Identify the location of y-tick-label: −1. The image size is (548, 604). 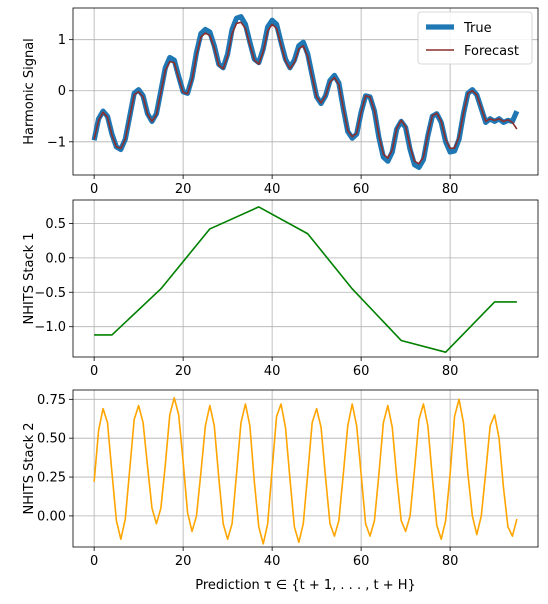
(56, 142).